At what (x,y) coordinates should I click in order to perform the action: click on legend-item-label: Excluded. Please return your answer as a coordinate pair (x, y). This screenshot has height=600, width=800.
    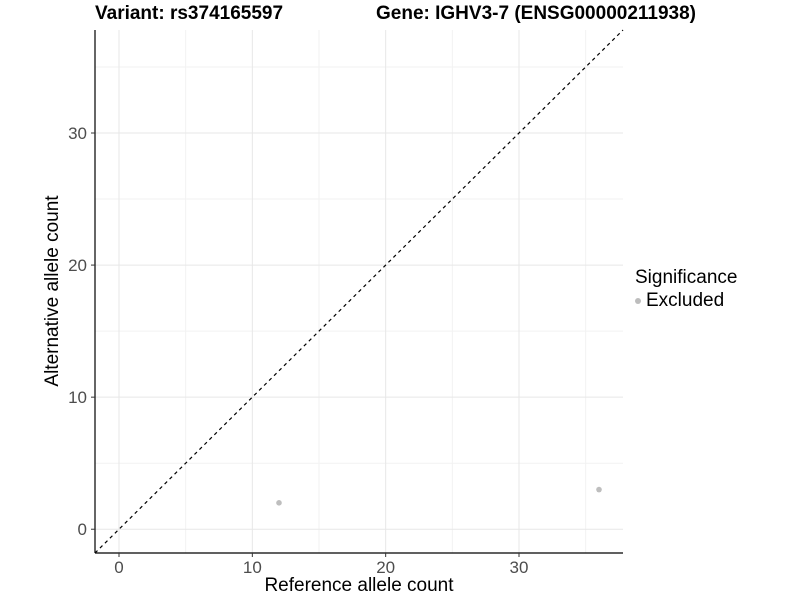
    Looking at the image, I should click on (685, 300).